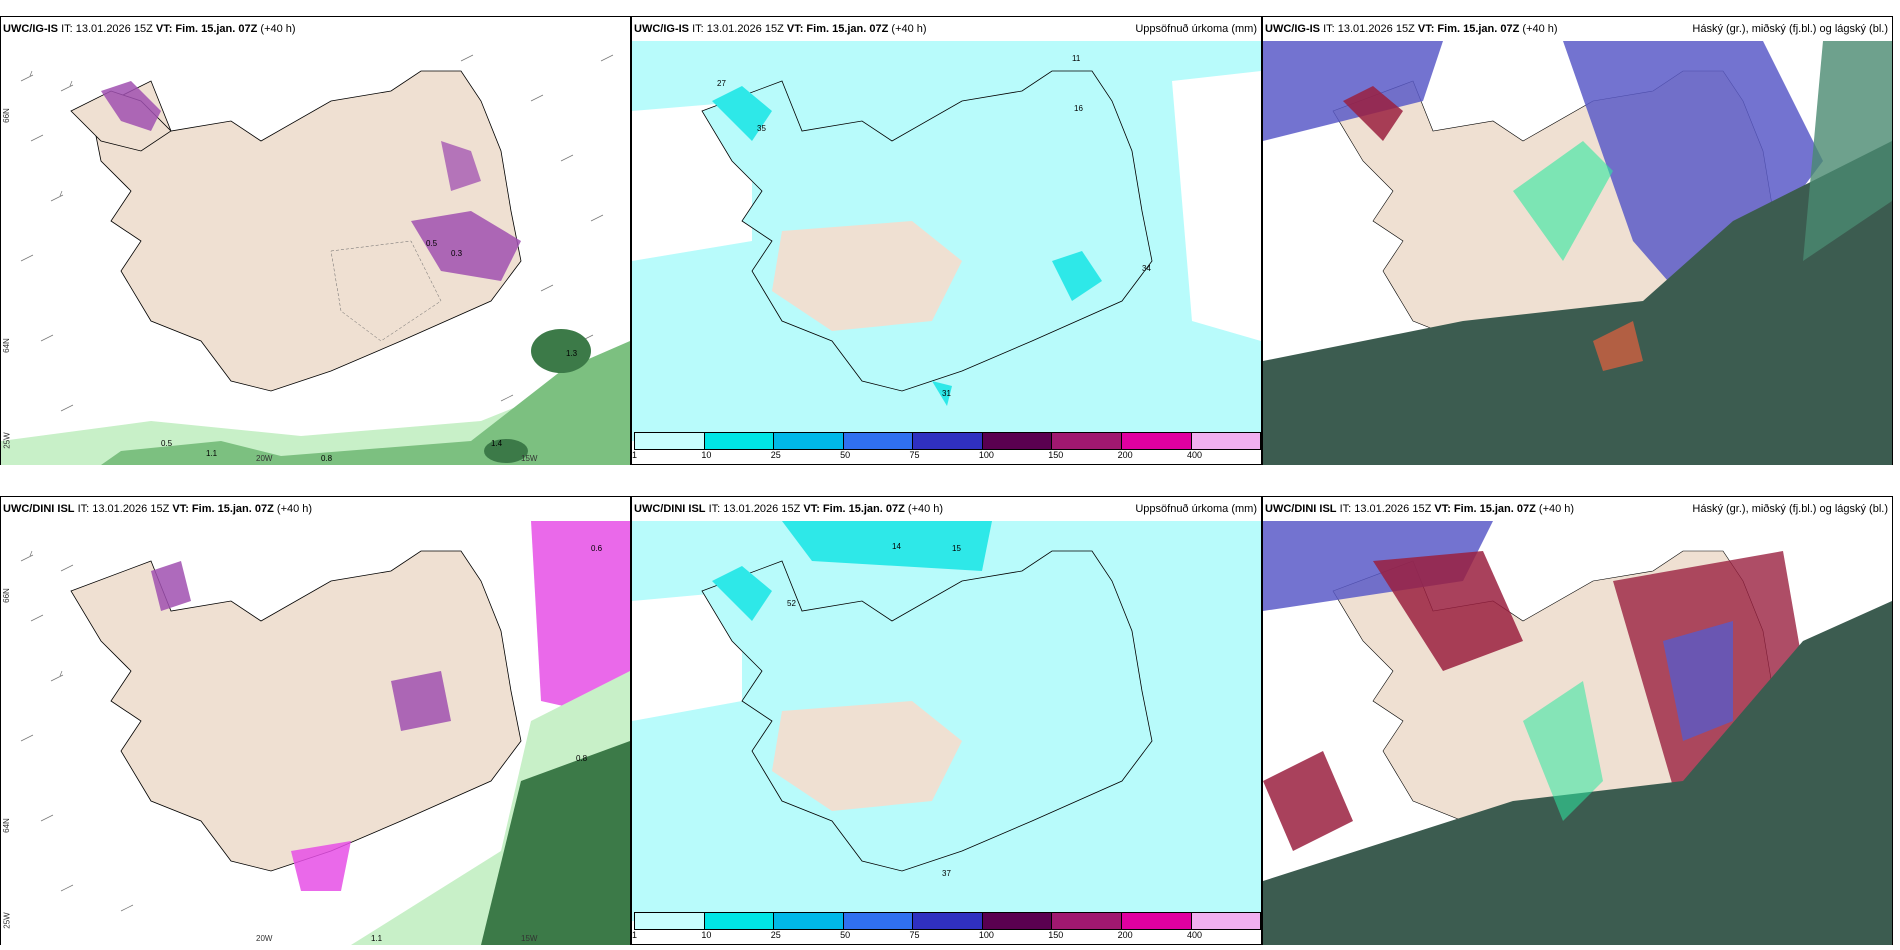 Image resolution: width=1900 pixels, height=950 pixels. What do you see at coordinates (457, 253) in the screenshot?
I see `label: 0.3` at bounding box center [457, 253].